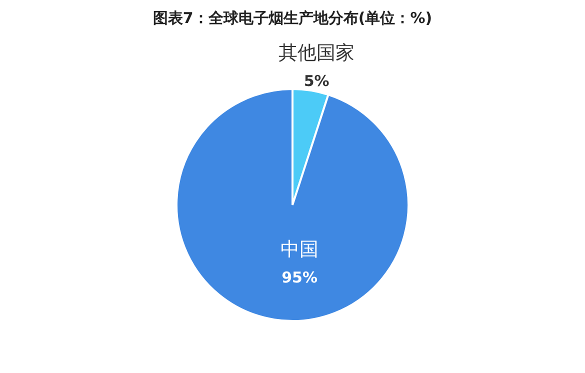 Image resolution: width=585 pixels, height=373 pixels. I want to click on data-label: 5%, so click(317, 81).